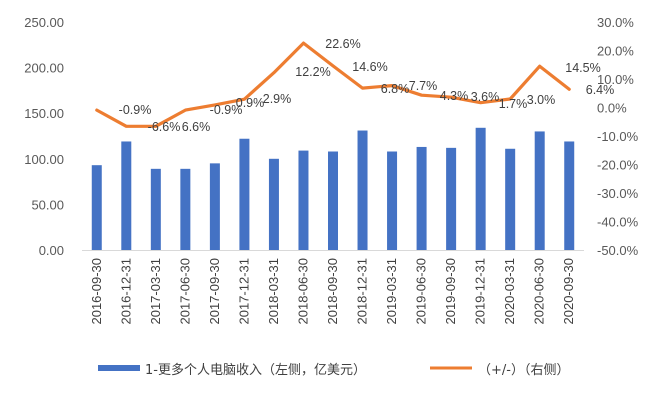  Describe the element at coordinates (342, 44) in the screenshot. I see `line-data-label: 22.6%` at that location.